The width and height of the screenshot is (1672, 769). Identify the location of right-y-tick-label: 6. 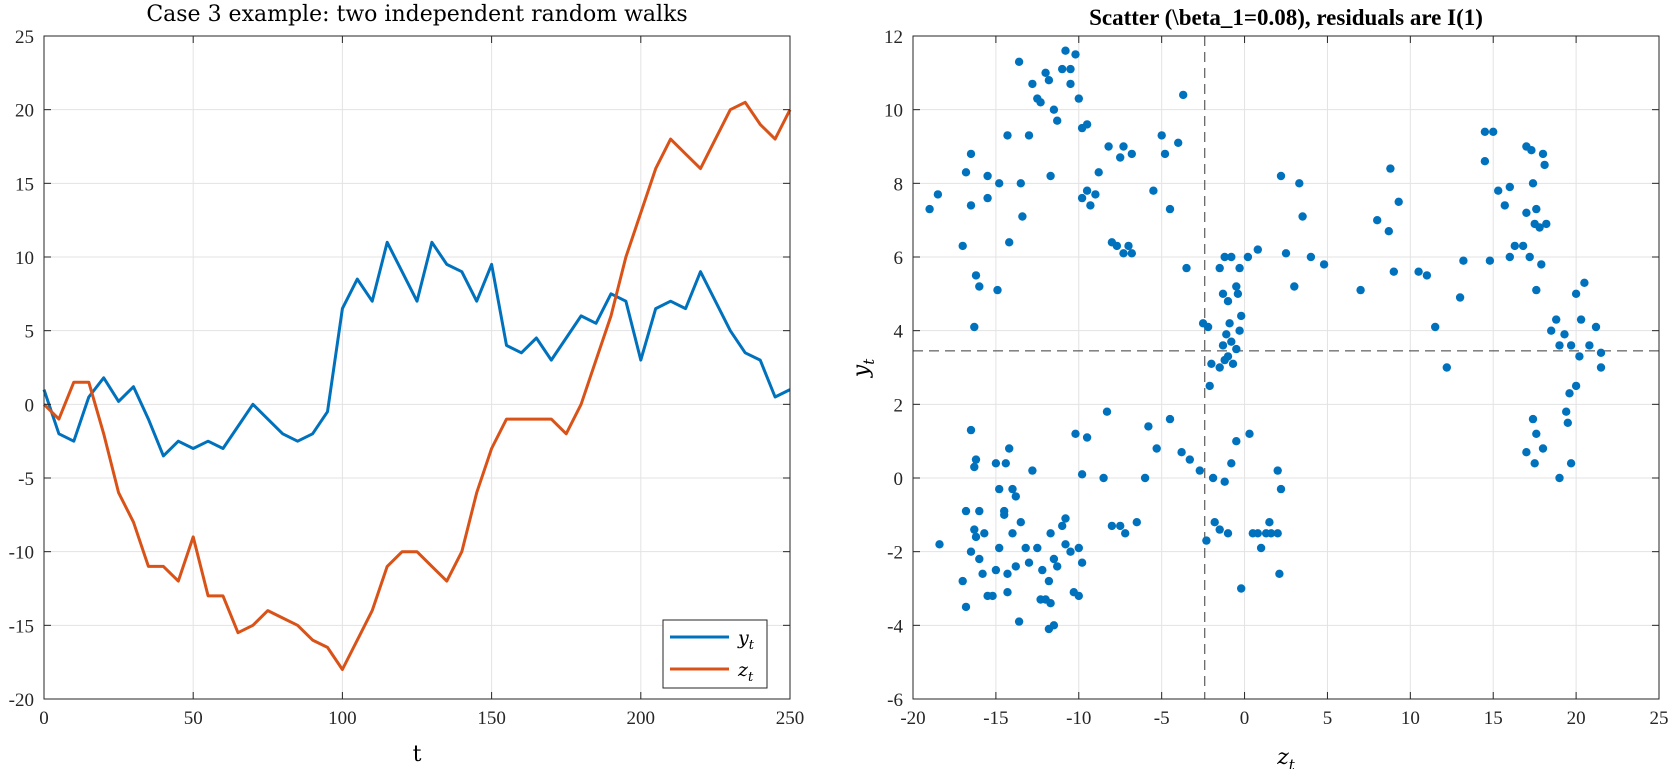
(899, 258).